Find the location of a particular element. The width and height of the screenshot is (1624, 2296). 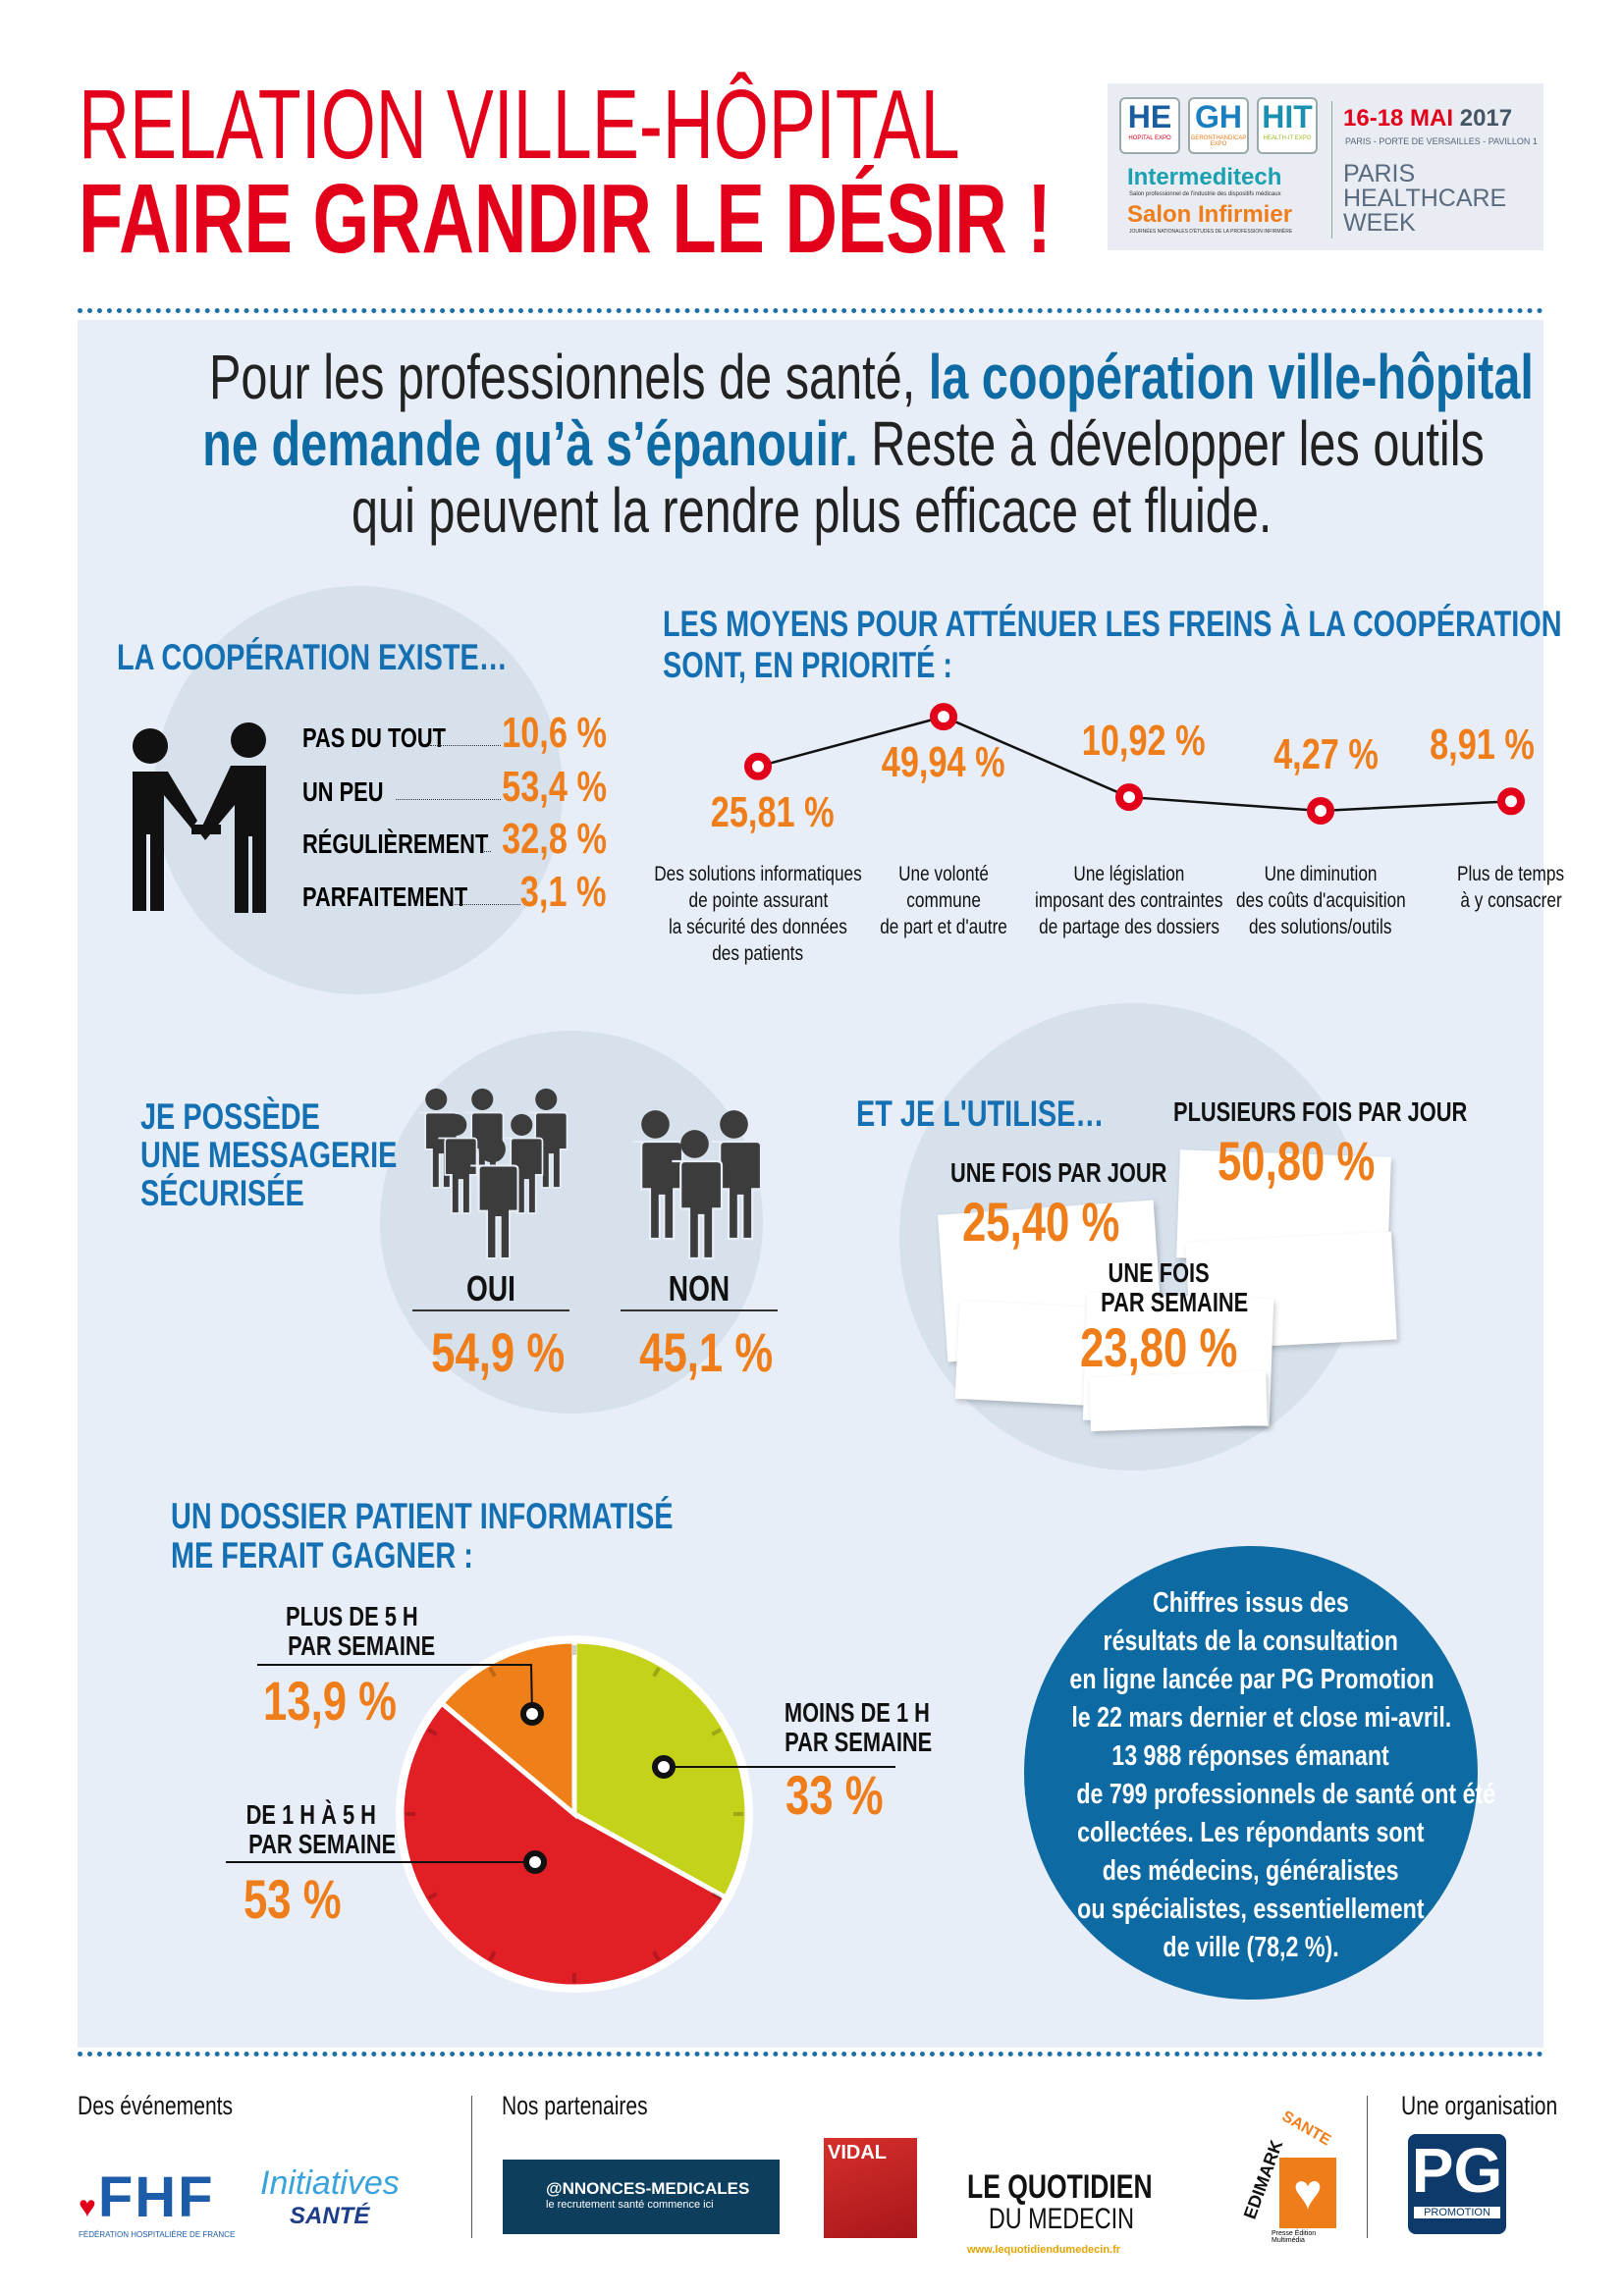

cooperation-row: PARFAITEMENT 3,1 % is located at coordinates (454, 892).